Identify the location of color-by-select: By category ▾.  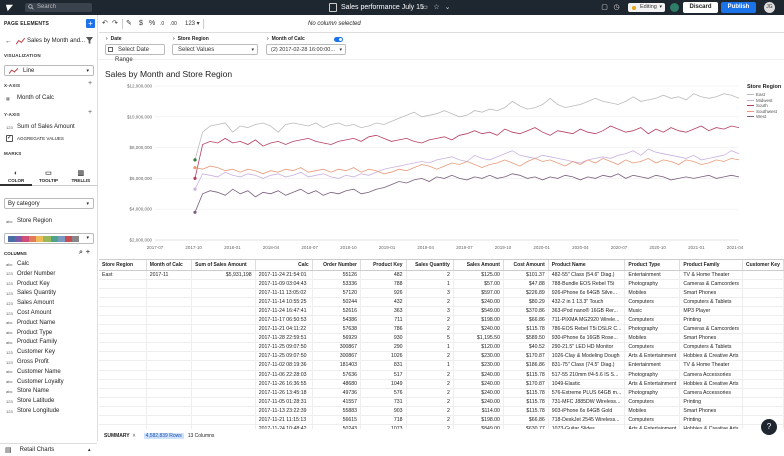
(49, 203).